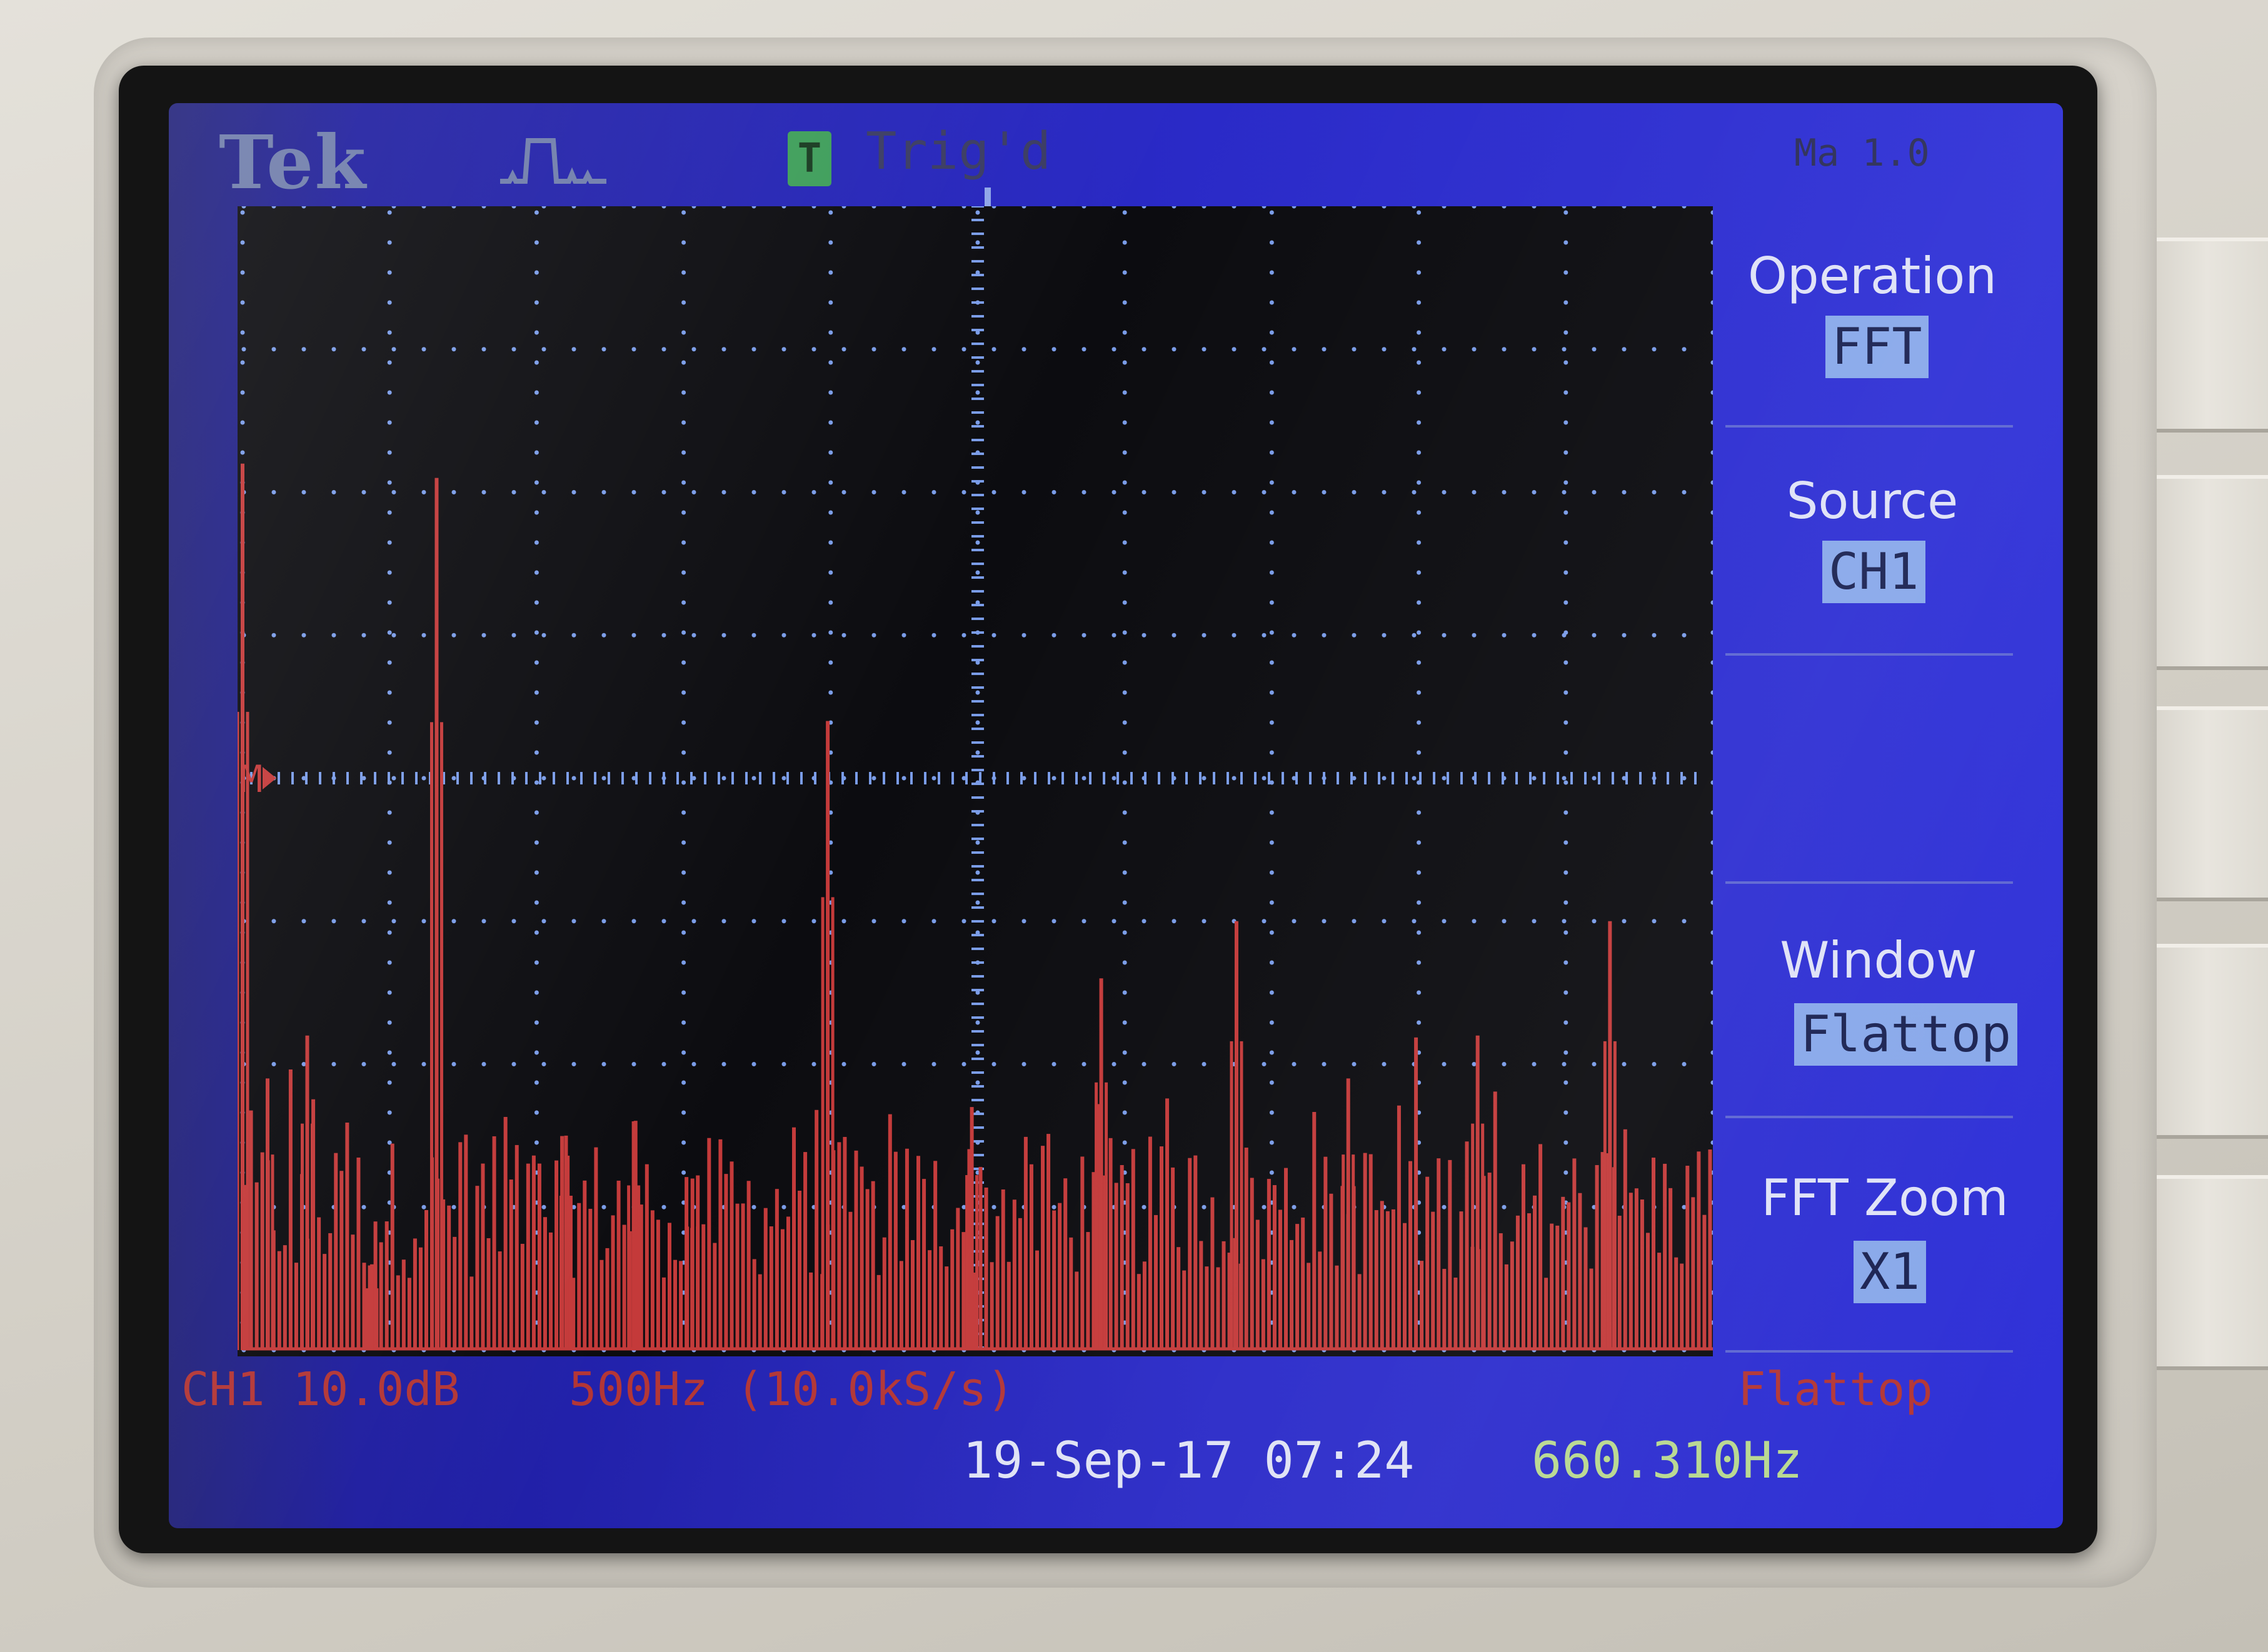 Image resolution: width=2268 pixels, height=1652 pixels. What do you see at coordinates (1906, 1034) in the screenshot?
I see `menu-window-value: Flattop` at bounding box center [1906, 1034].